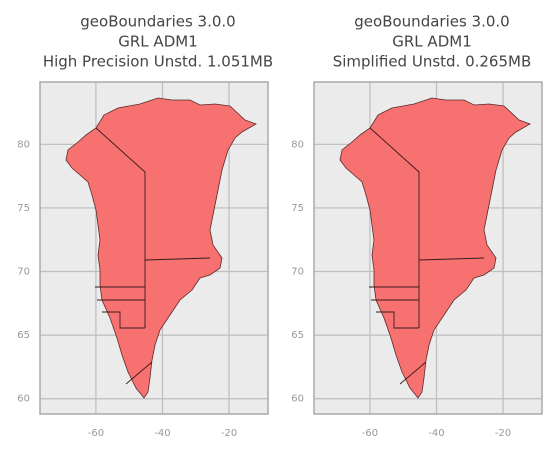 This screenshot has height=458, width=556. Describe the element at coordinates (432, 62) in the screenshot. I see `panel-title: Simplified Unstd. 0.265MB` at that location.